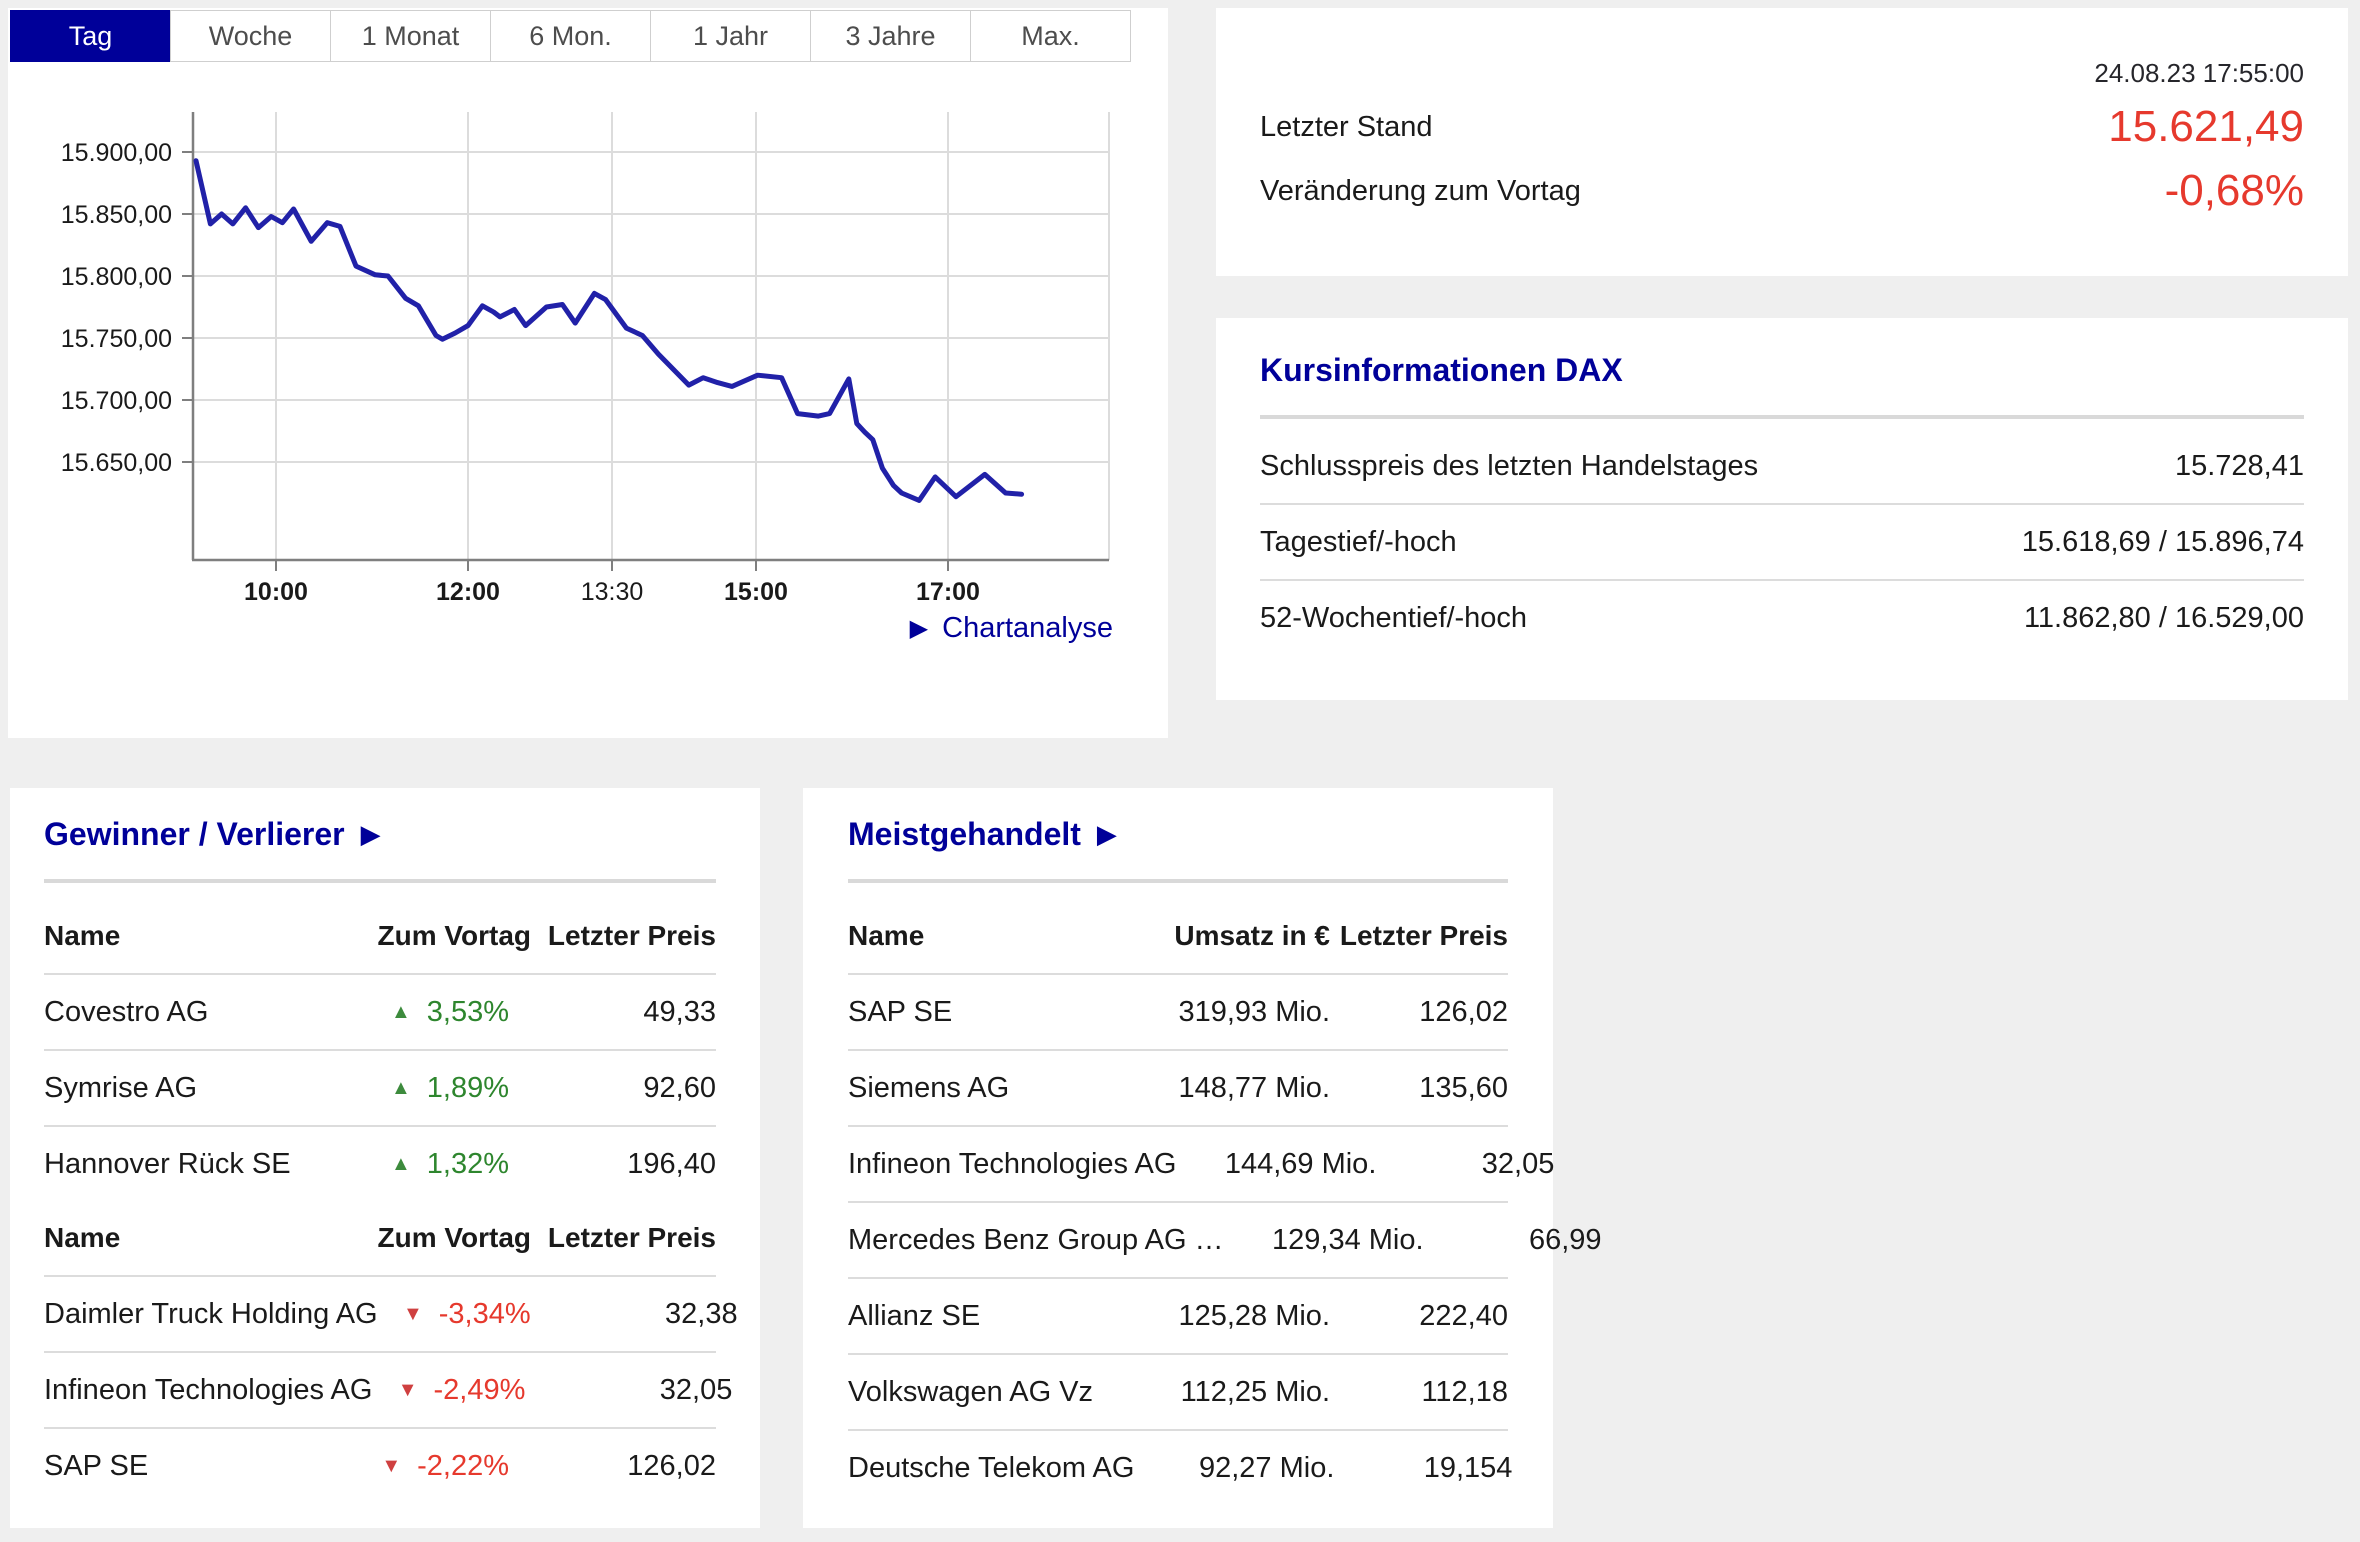 The image size is (2360, 1542). Describe the element at coordinates (1178, 834) in the screenshot. I see `meistgehandelt-title: Meistgehandelt ▶` at that location.